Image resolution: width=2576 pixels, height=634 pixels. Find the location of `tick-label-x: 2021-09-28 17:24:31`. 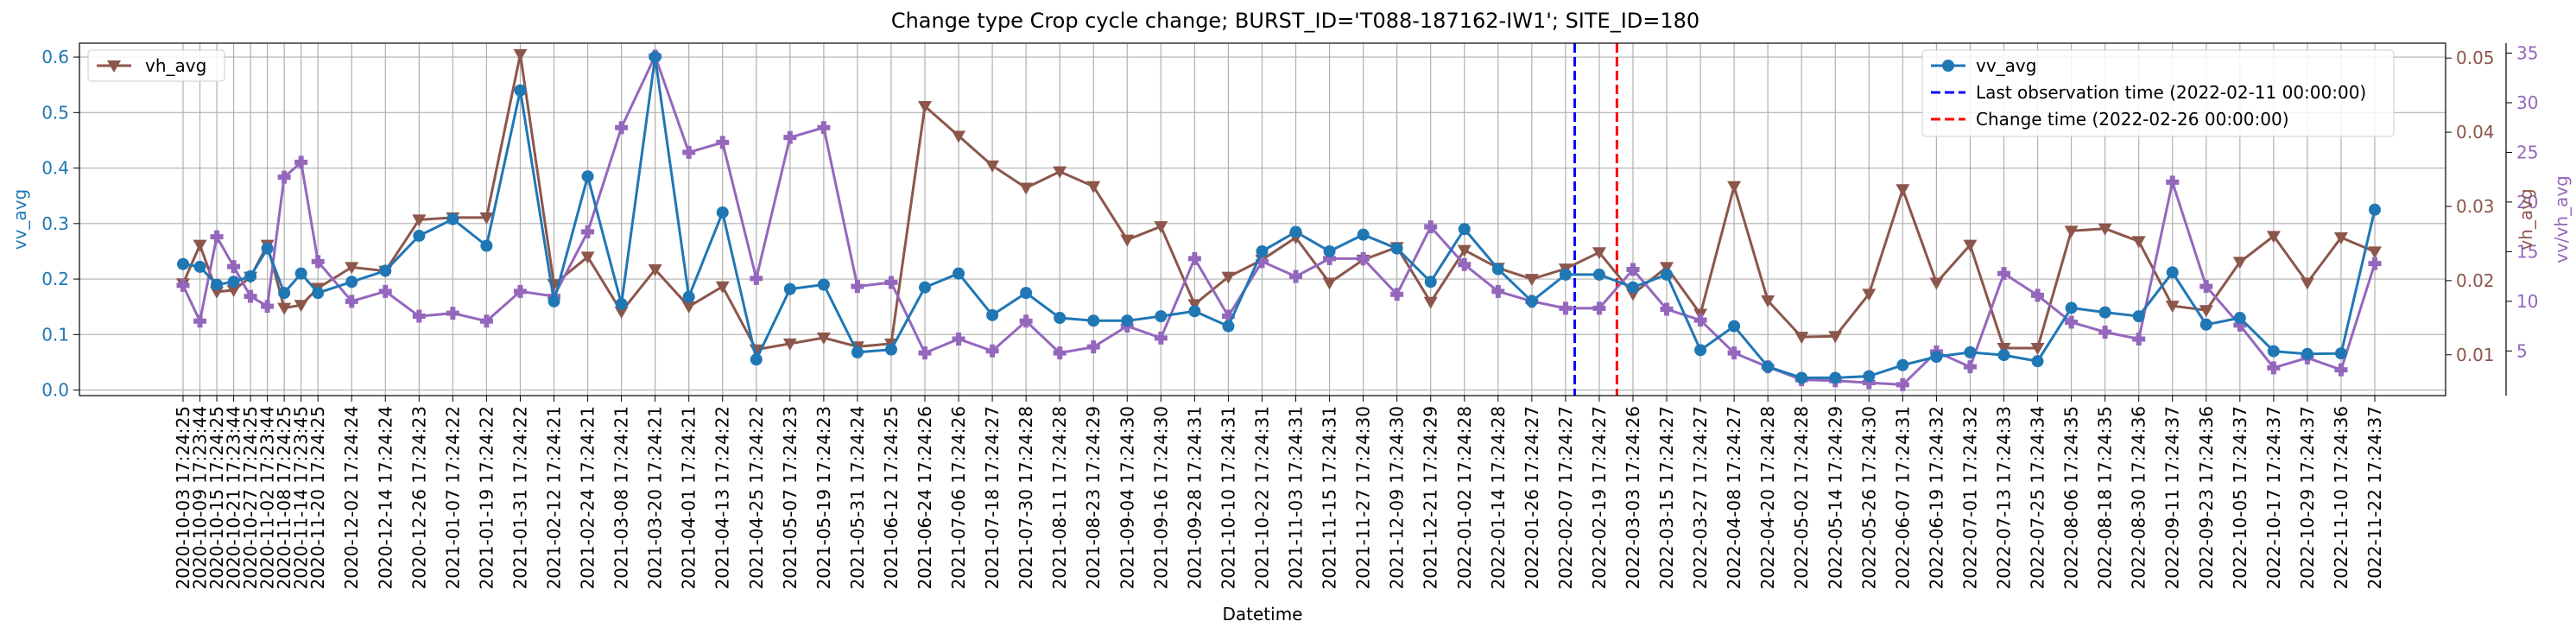

tick-label-x: 2021-09-28 17:24:31 is located at coordinates (1194, 497).